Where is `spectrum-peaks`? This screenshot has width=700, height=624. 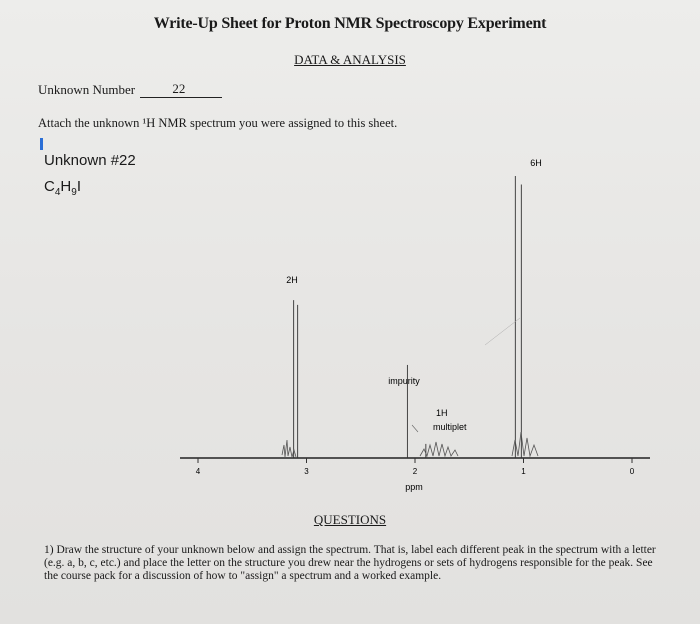
spectrum-peaks is located at coordinates (407, 317).